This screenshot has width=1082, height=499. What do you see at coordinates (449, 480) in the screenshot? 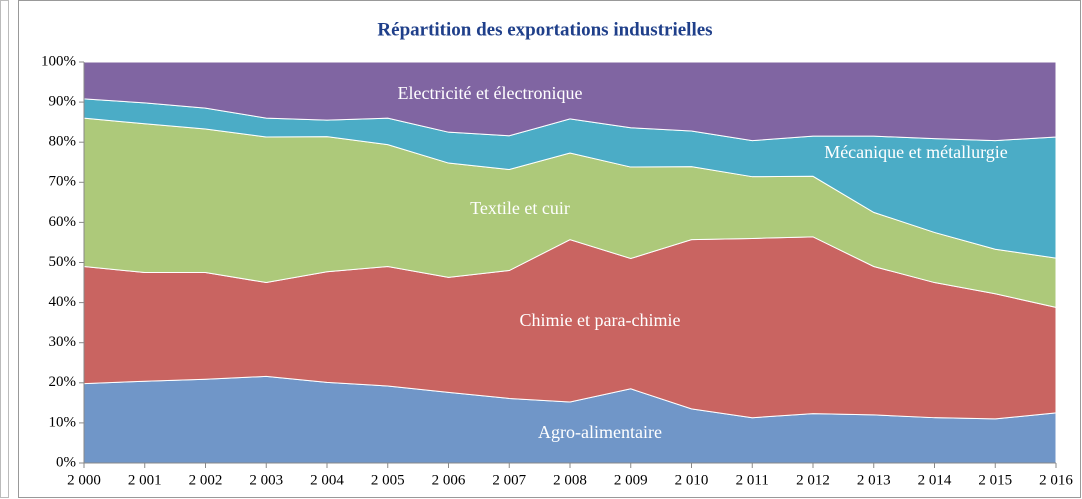
I see `x-tick-label: 2 006` at bounding box center [449, 480].